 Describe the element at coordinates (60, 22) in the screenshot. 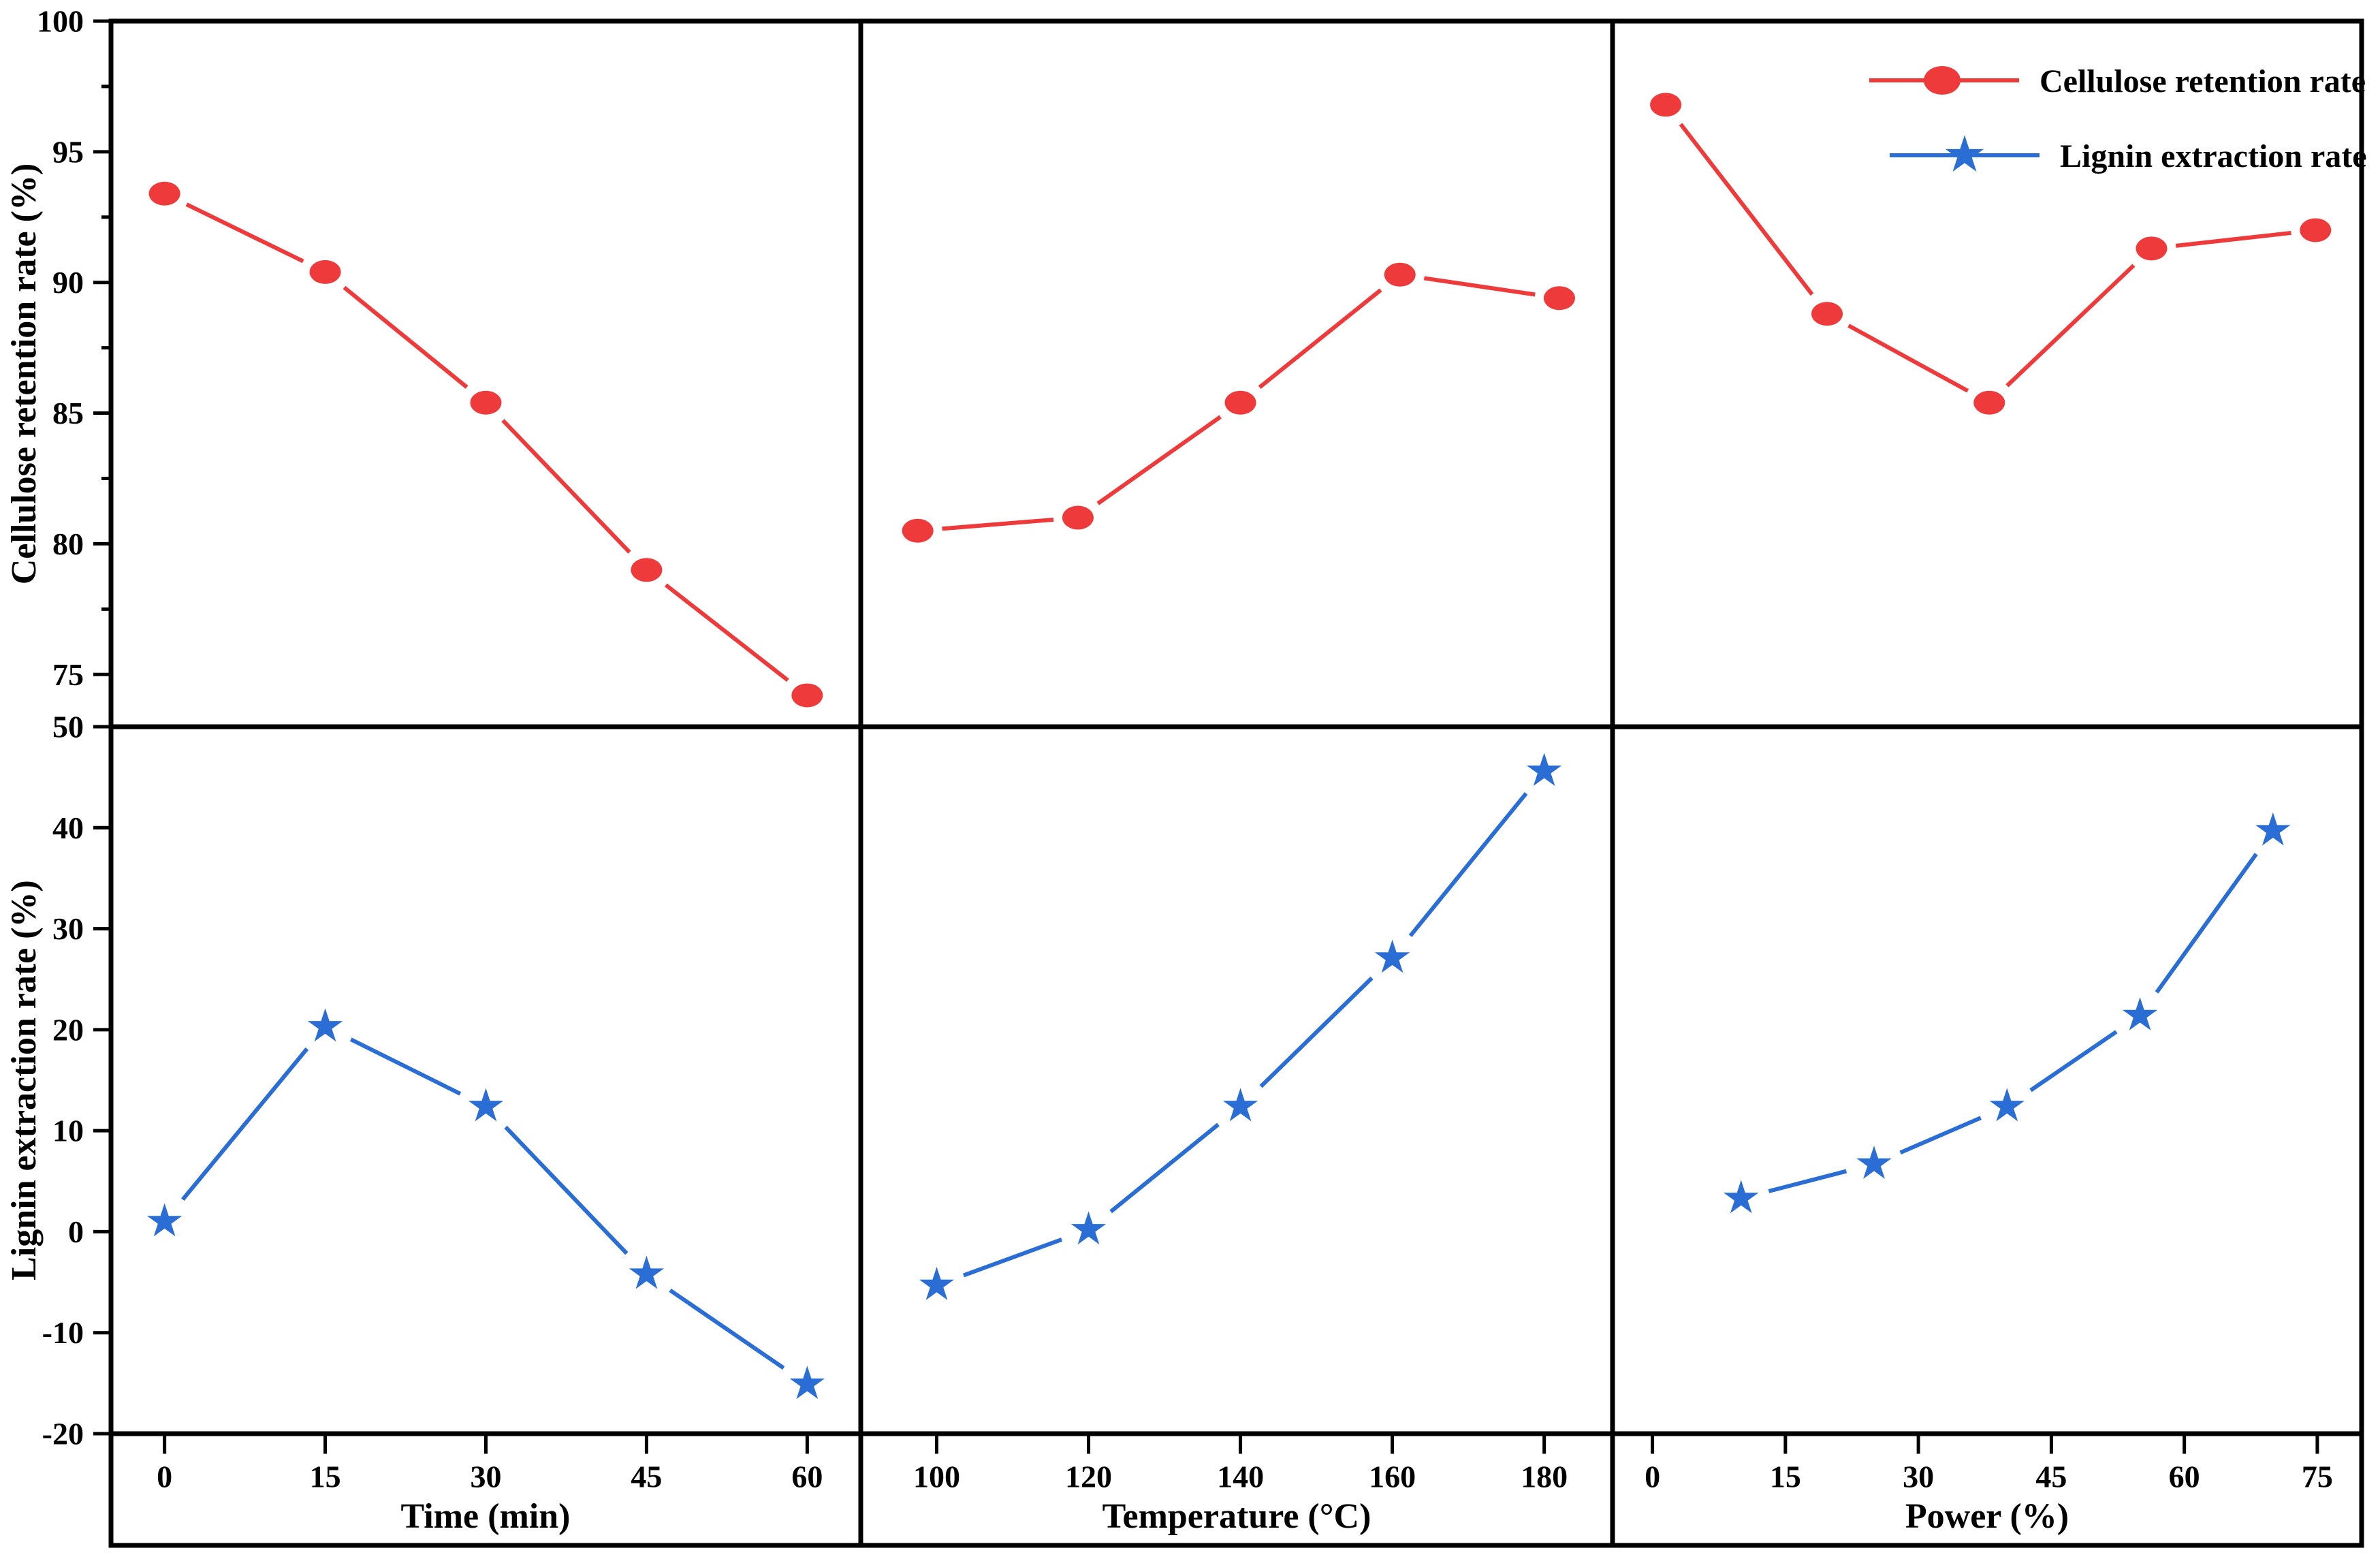

I see `y-tick-label: 100` at that location.